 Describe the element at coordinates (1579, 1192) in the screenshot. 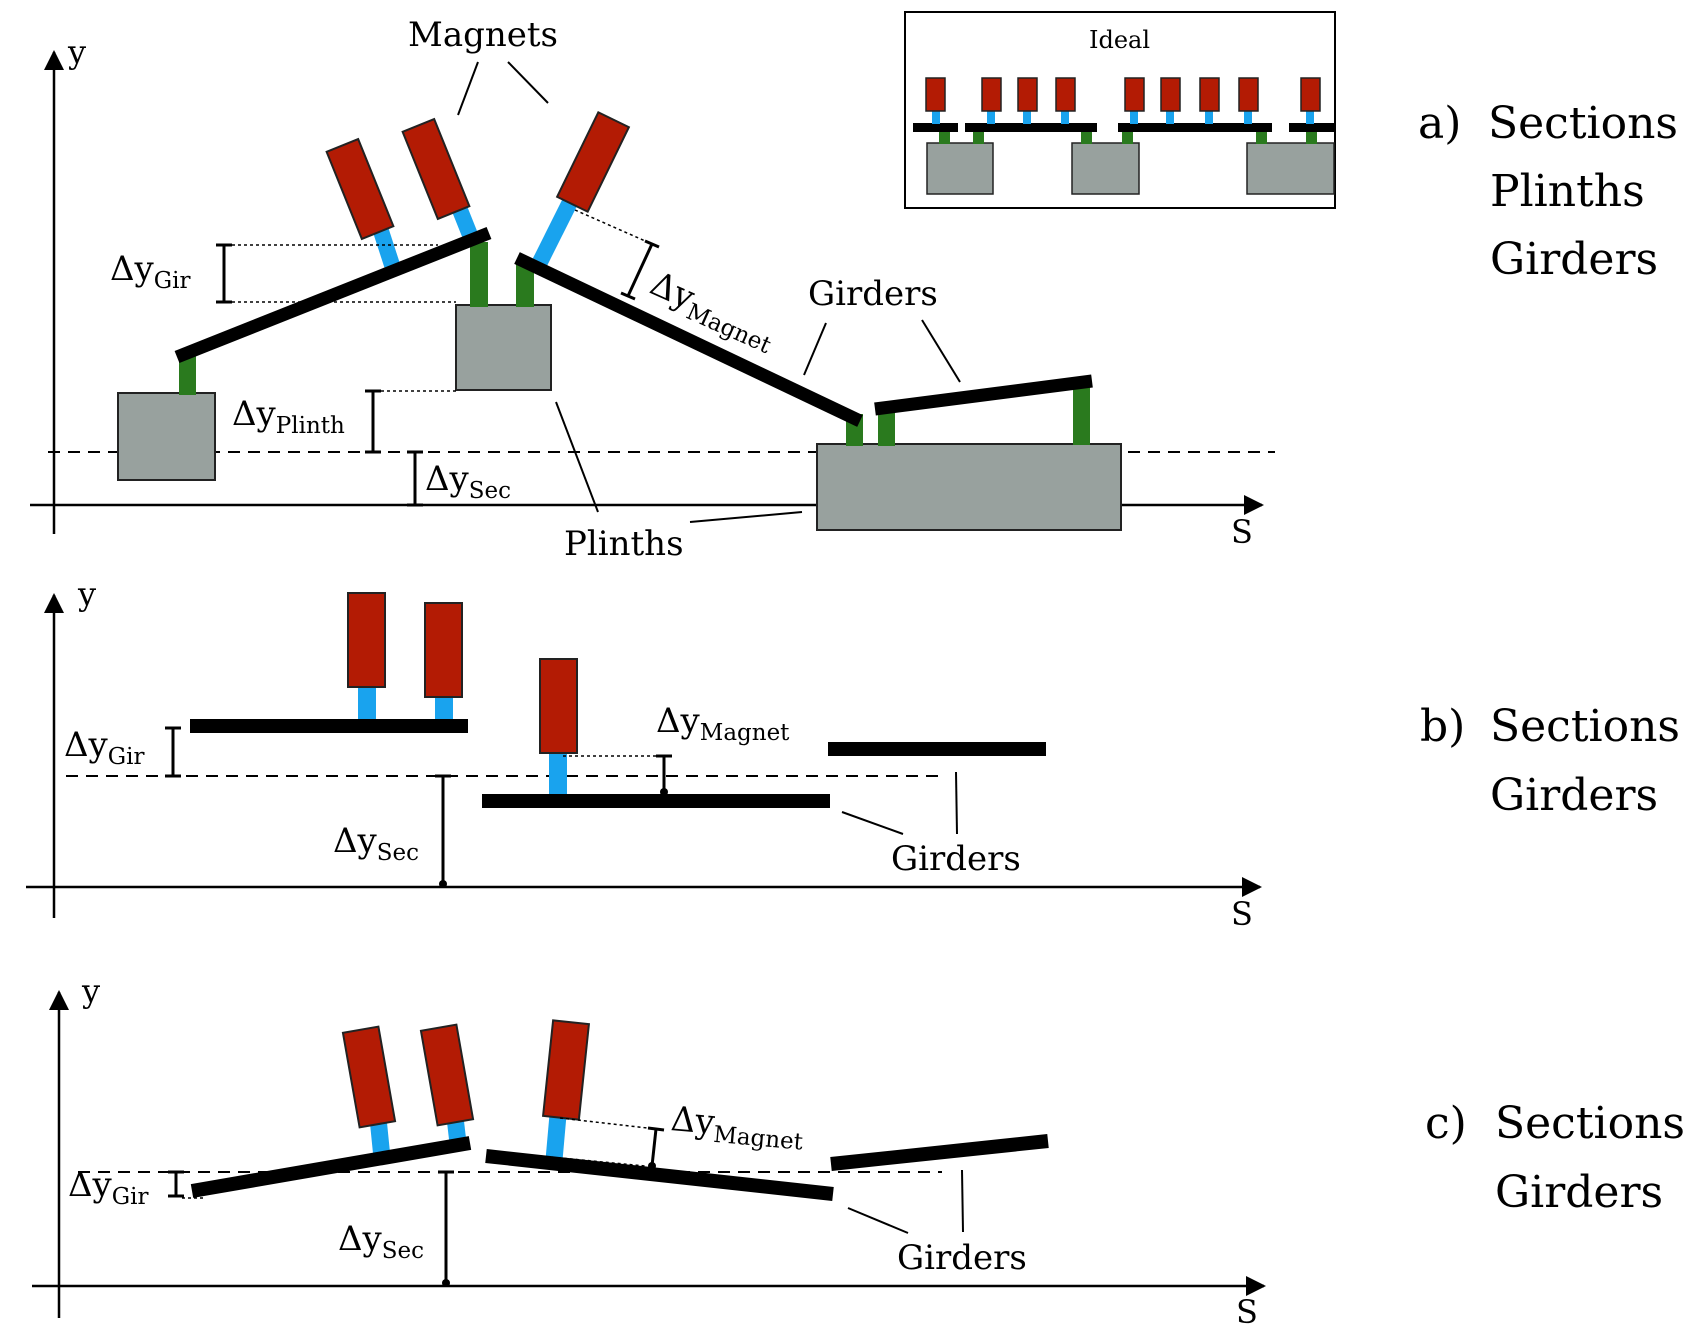

I see `panel-c-item: Girders` at that location.